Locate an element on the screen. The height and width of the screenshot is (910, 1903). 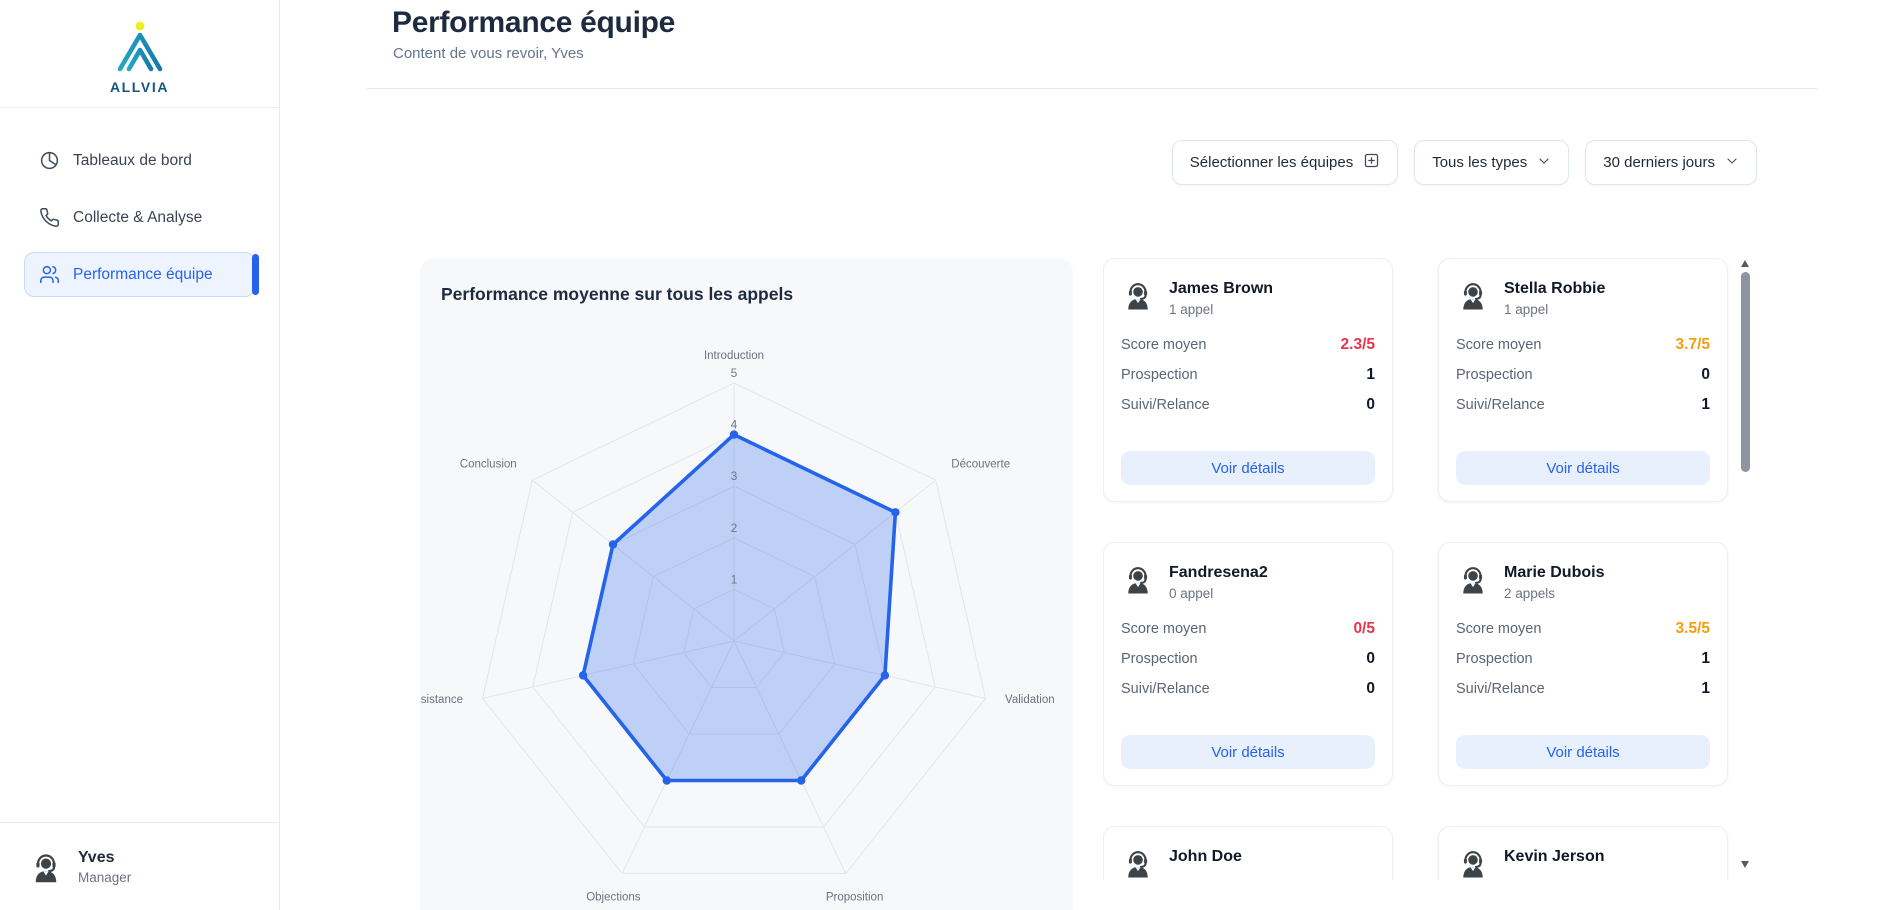
suivi-row: Suivi/Relance 0 is located at coordinates (1248, 689).